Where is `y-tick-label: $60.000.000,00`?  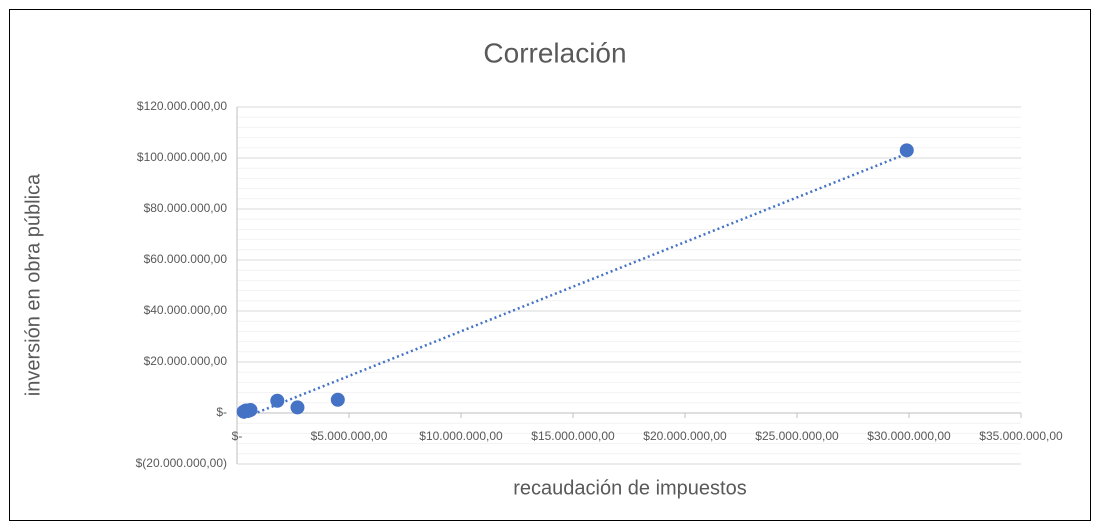 y-tick-label: $60.000.000,00 is located at coordinates (186, 259).